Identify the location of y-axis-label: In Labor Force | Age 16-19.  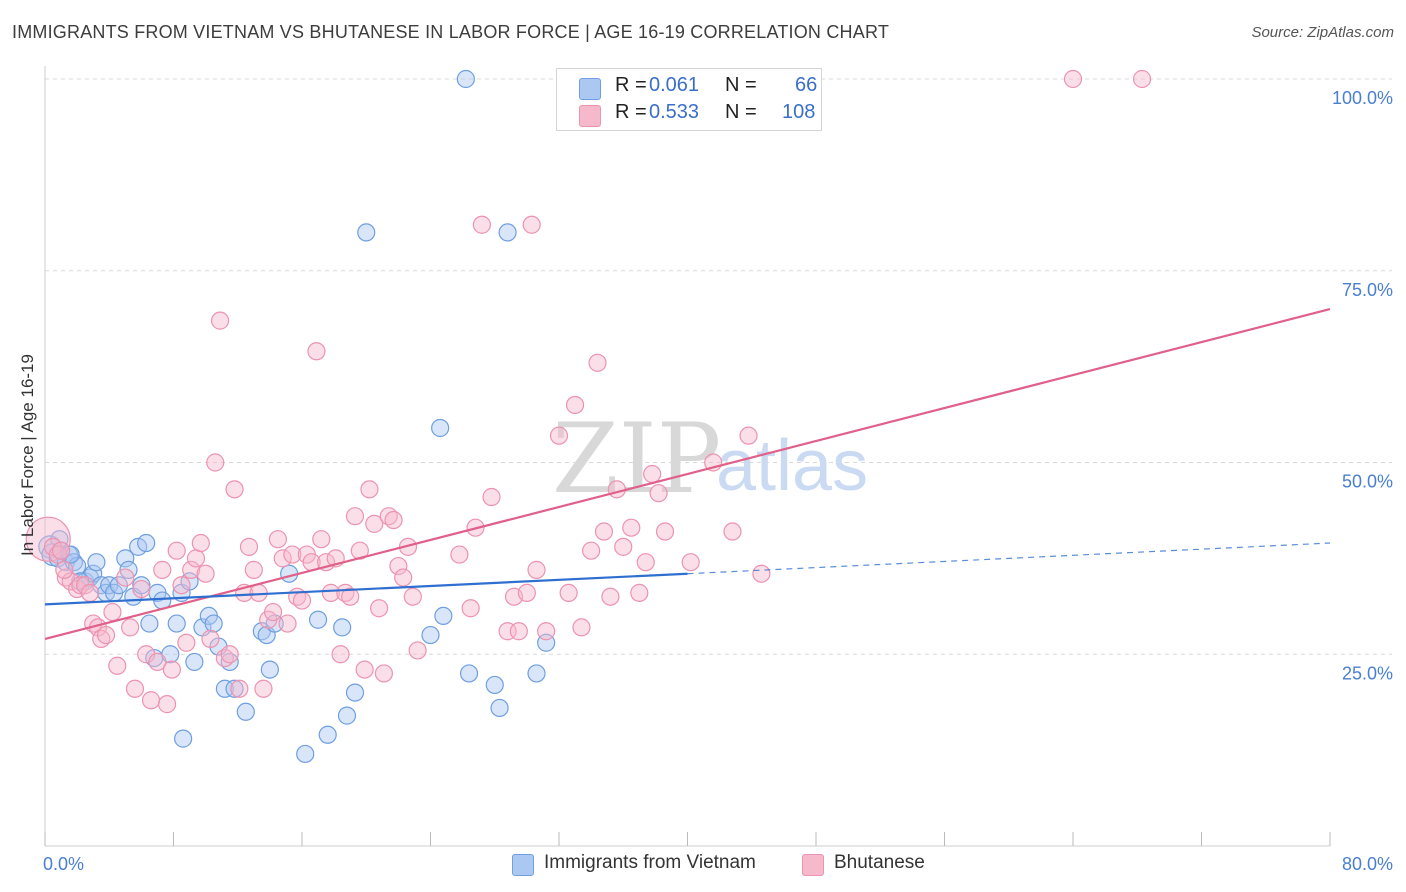
(27, 455).